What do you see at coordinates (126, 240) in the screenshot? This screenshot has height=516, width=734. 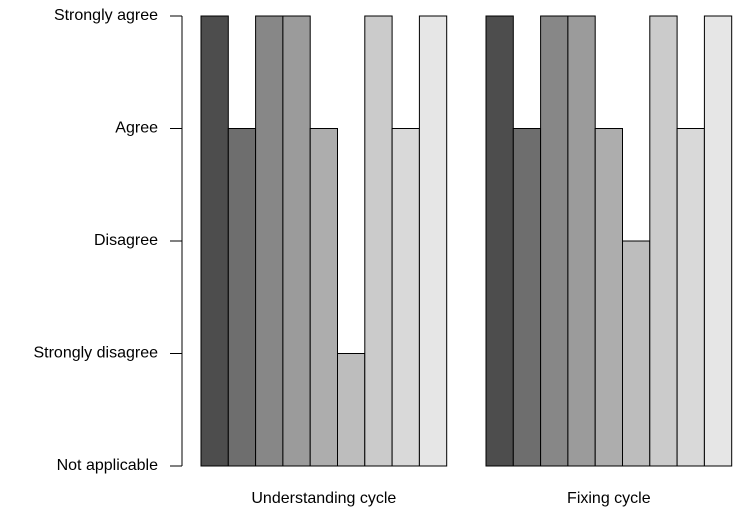 I see `y-tick-label: Disagree` at bounding box center [126, 240].